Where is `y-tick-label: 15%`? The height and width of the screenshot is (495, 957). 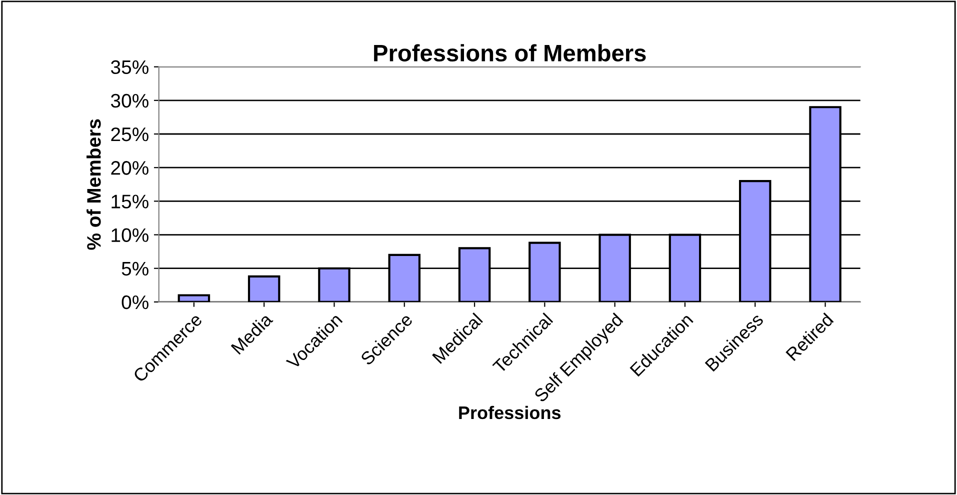
y-tick-label: 15% is located at coordinates (130, 201).